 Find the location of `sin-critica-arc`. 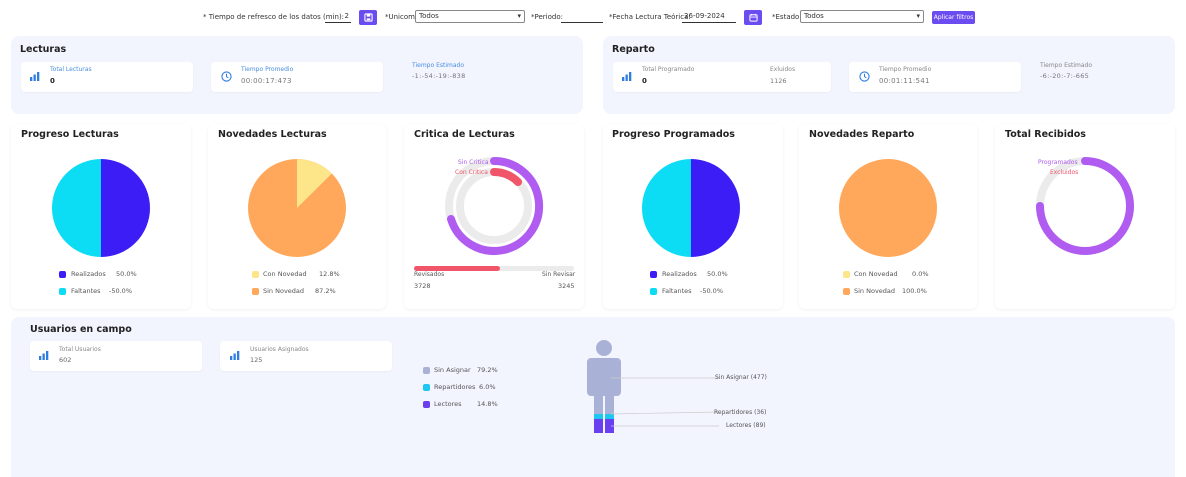

sin-critica-arc is located at coordinates (495, 206).